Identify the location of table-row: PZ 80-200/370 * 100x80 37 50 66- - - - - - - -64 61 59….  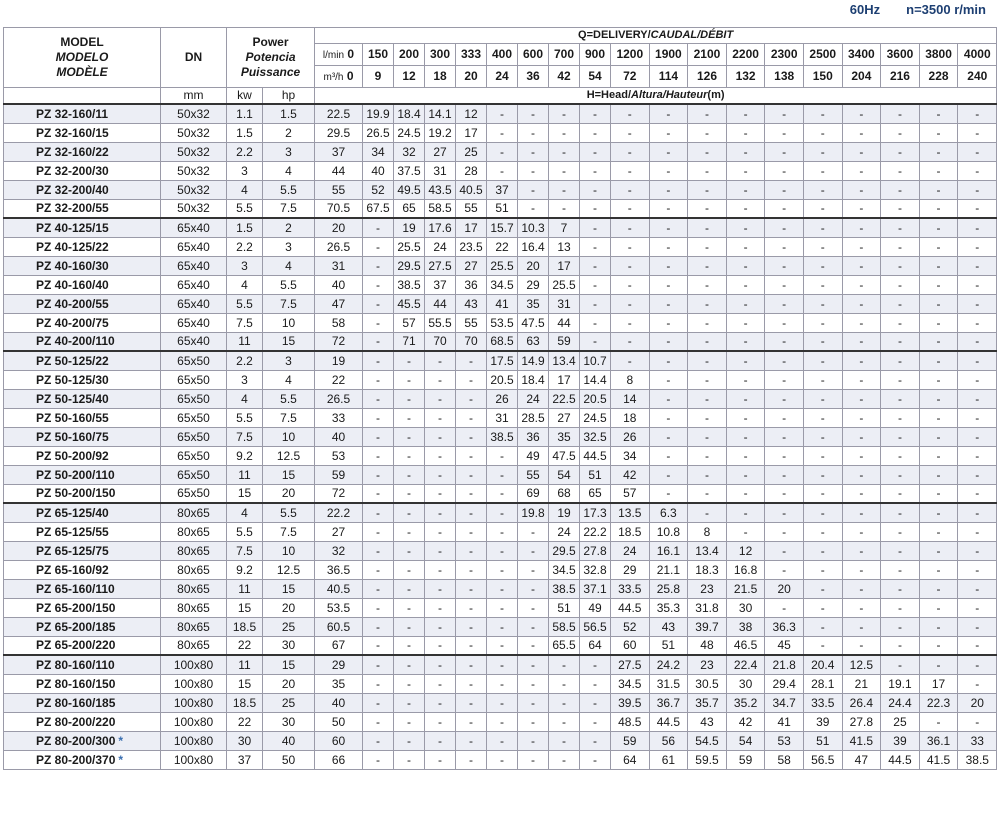
(500, 759).